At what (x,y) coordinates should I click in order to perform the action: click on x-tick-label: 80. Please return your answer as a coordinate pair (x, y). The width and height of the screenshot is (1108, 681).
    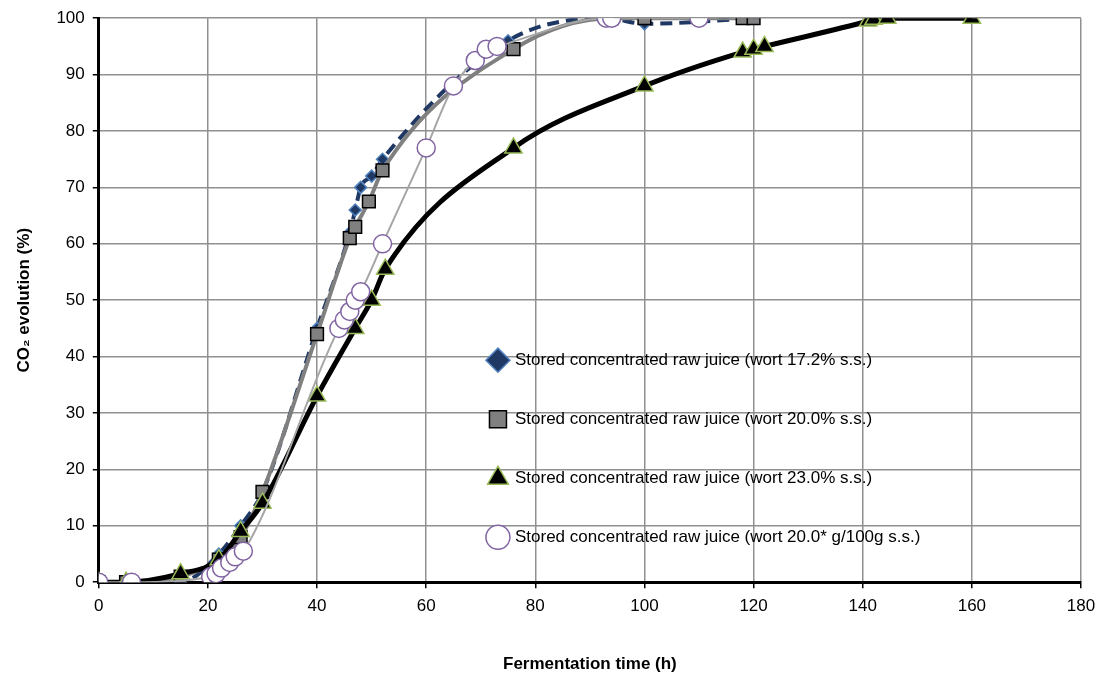
    Looking at the image, I should click on (535, 606).